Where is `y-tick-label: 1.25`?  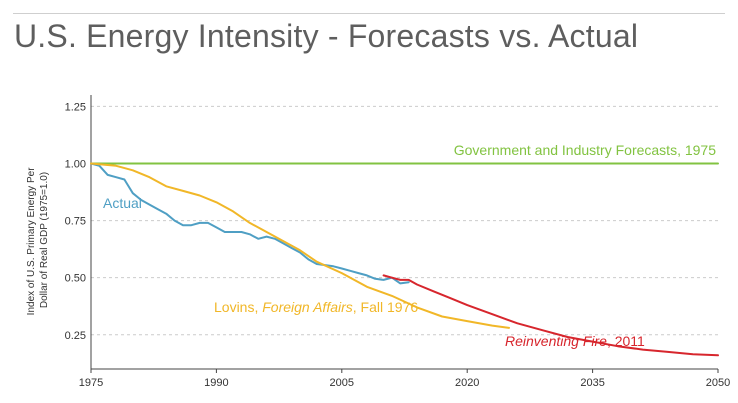 y-tick-label: 1.25 is located at coordinates (75, 107).